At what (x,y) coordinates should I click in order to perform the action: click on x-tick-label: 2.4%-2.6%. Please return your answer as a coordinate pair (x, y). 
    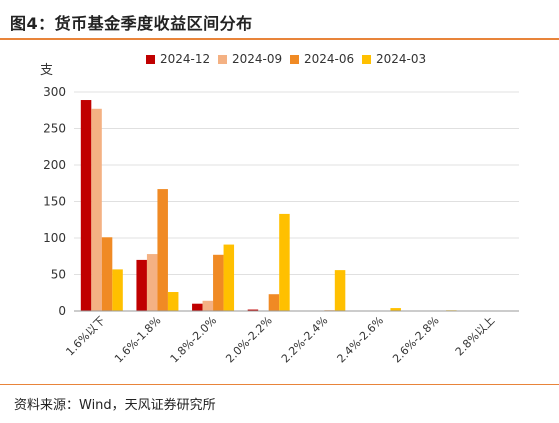
    Looking at the image, I should click on (361, 340).